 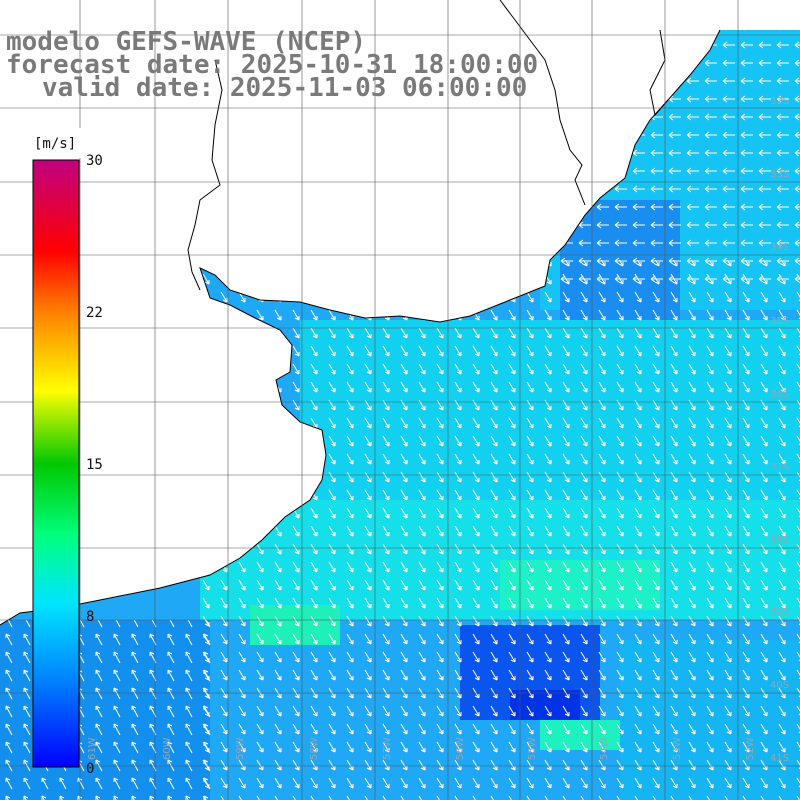 What do you see at coordinates (779, 174) in the screenshot?
I see `lat-label: 33S` at bounding box center [779, 174].